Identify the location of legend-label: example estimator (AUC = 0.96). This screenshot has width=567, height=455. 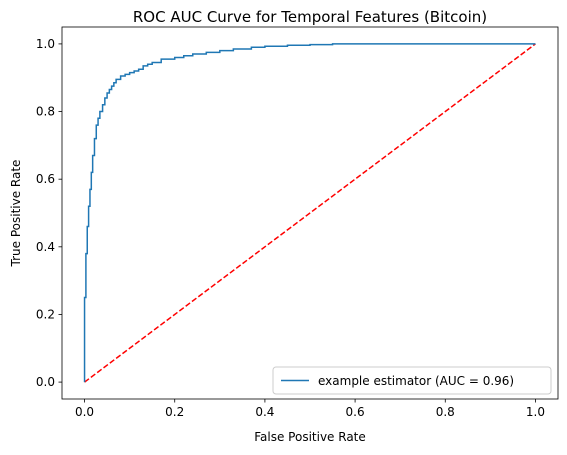
(416, 381).